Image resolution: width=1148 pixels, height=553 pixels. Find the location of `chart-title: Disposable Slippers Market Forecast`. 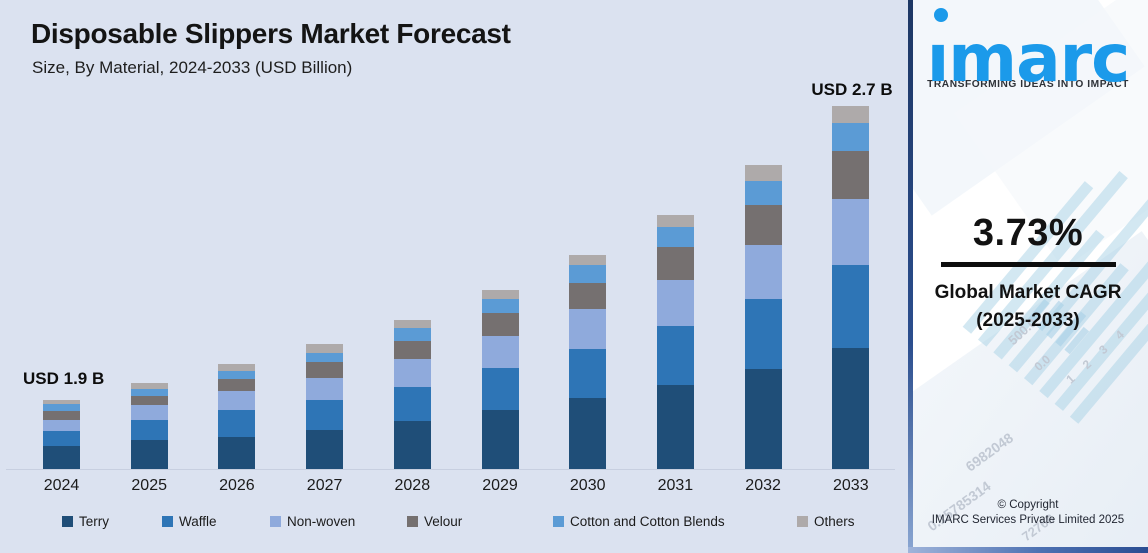

chart-title: Disposable Slippers Market Forecast is located at coordinates (271, 33).